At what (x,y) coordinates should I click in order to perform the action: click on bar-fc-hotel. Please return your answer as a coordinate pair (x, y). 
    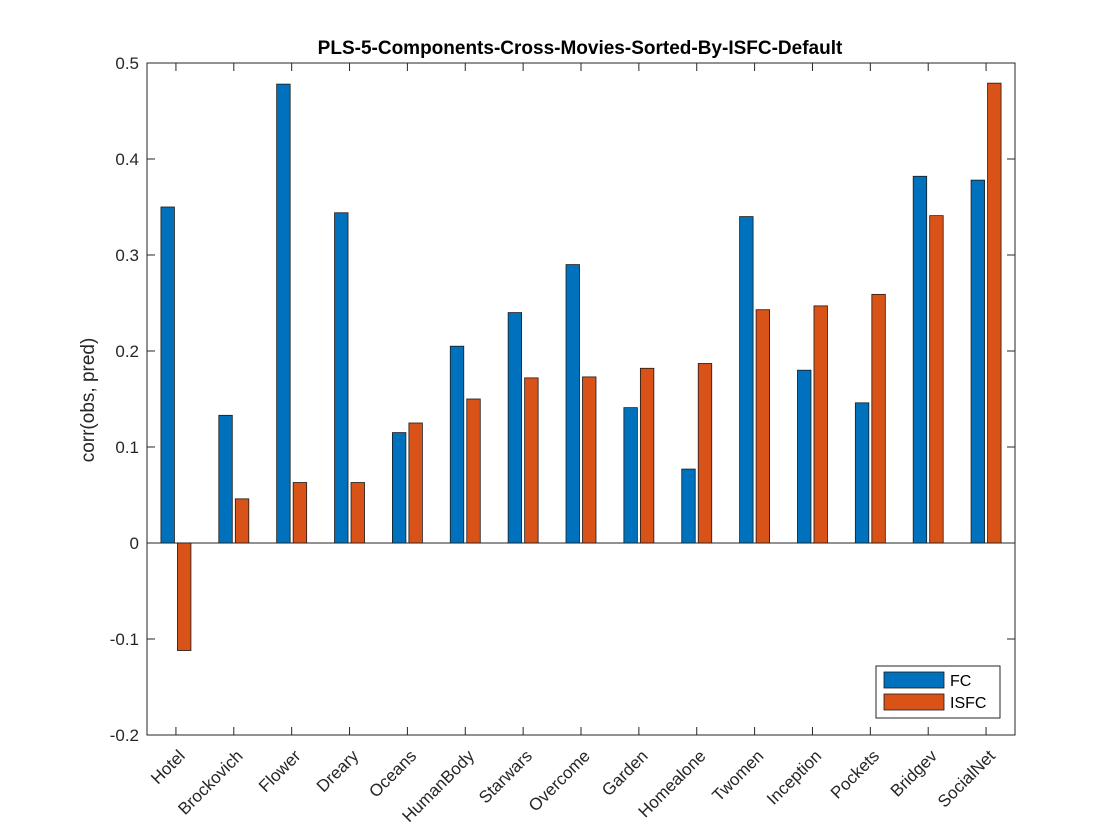
    Looking at the image, I should click on (167, 375).